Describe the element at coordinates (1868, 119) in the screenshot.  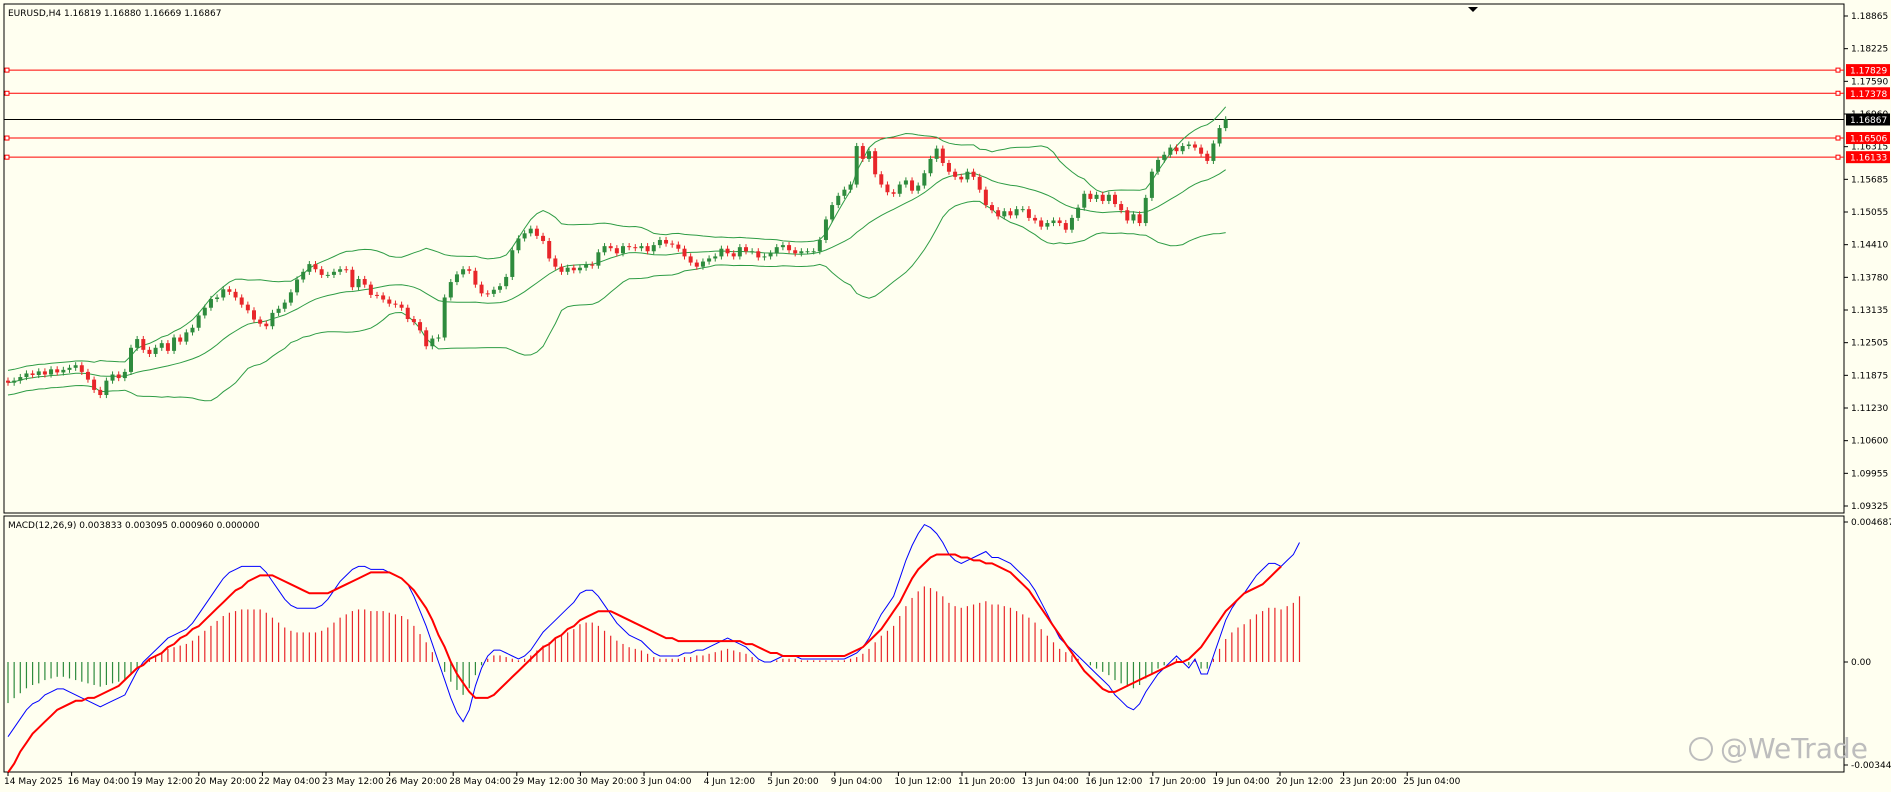
I see `current-price-label-box` at that location.